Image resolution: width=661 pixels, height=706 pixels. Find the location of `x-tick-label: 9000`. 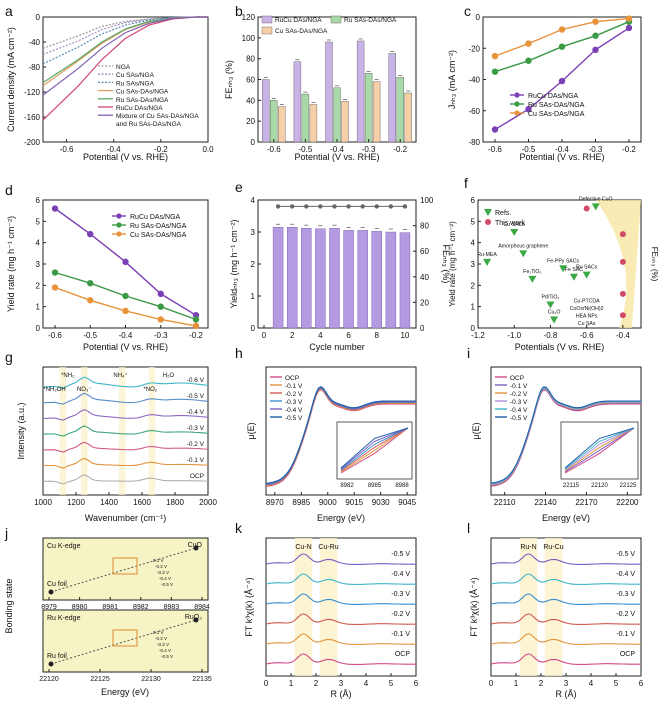

x-tick-label: 9000 is located at coordinates (328, 502).